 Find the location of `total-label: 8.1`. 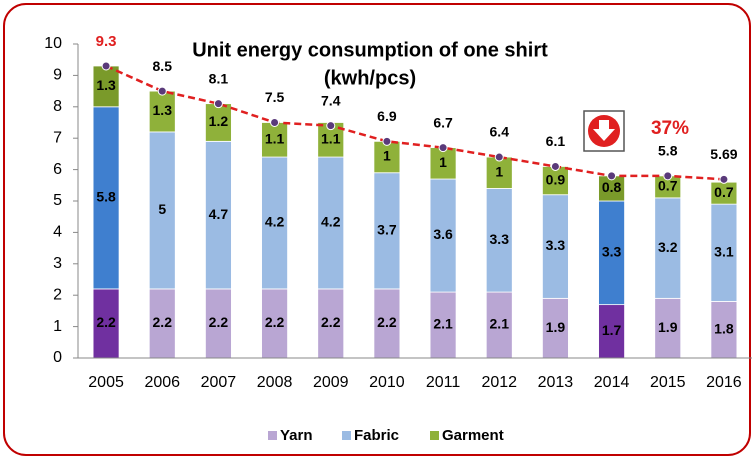

total-label: 8.1 is located at coordinates (219, 78).